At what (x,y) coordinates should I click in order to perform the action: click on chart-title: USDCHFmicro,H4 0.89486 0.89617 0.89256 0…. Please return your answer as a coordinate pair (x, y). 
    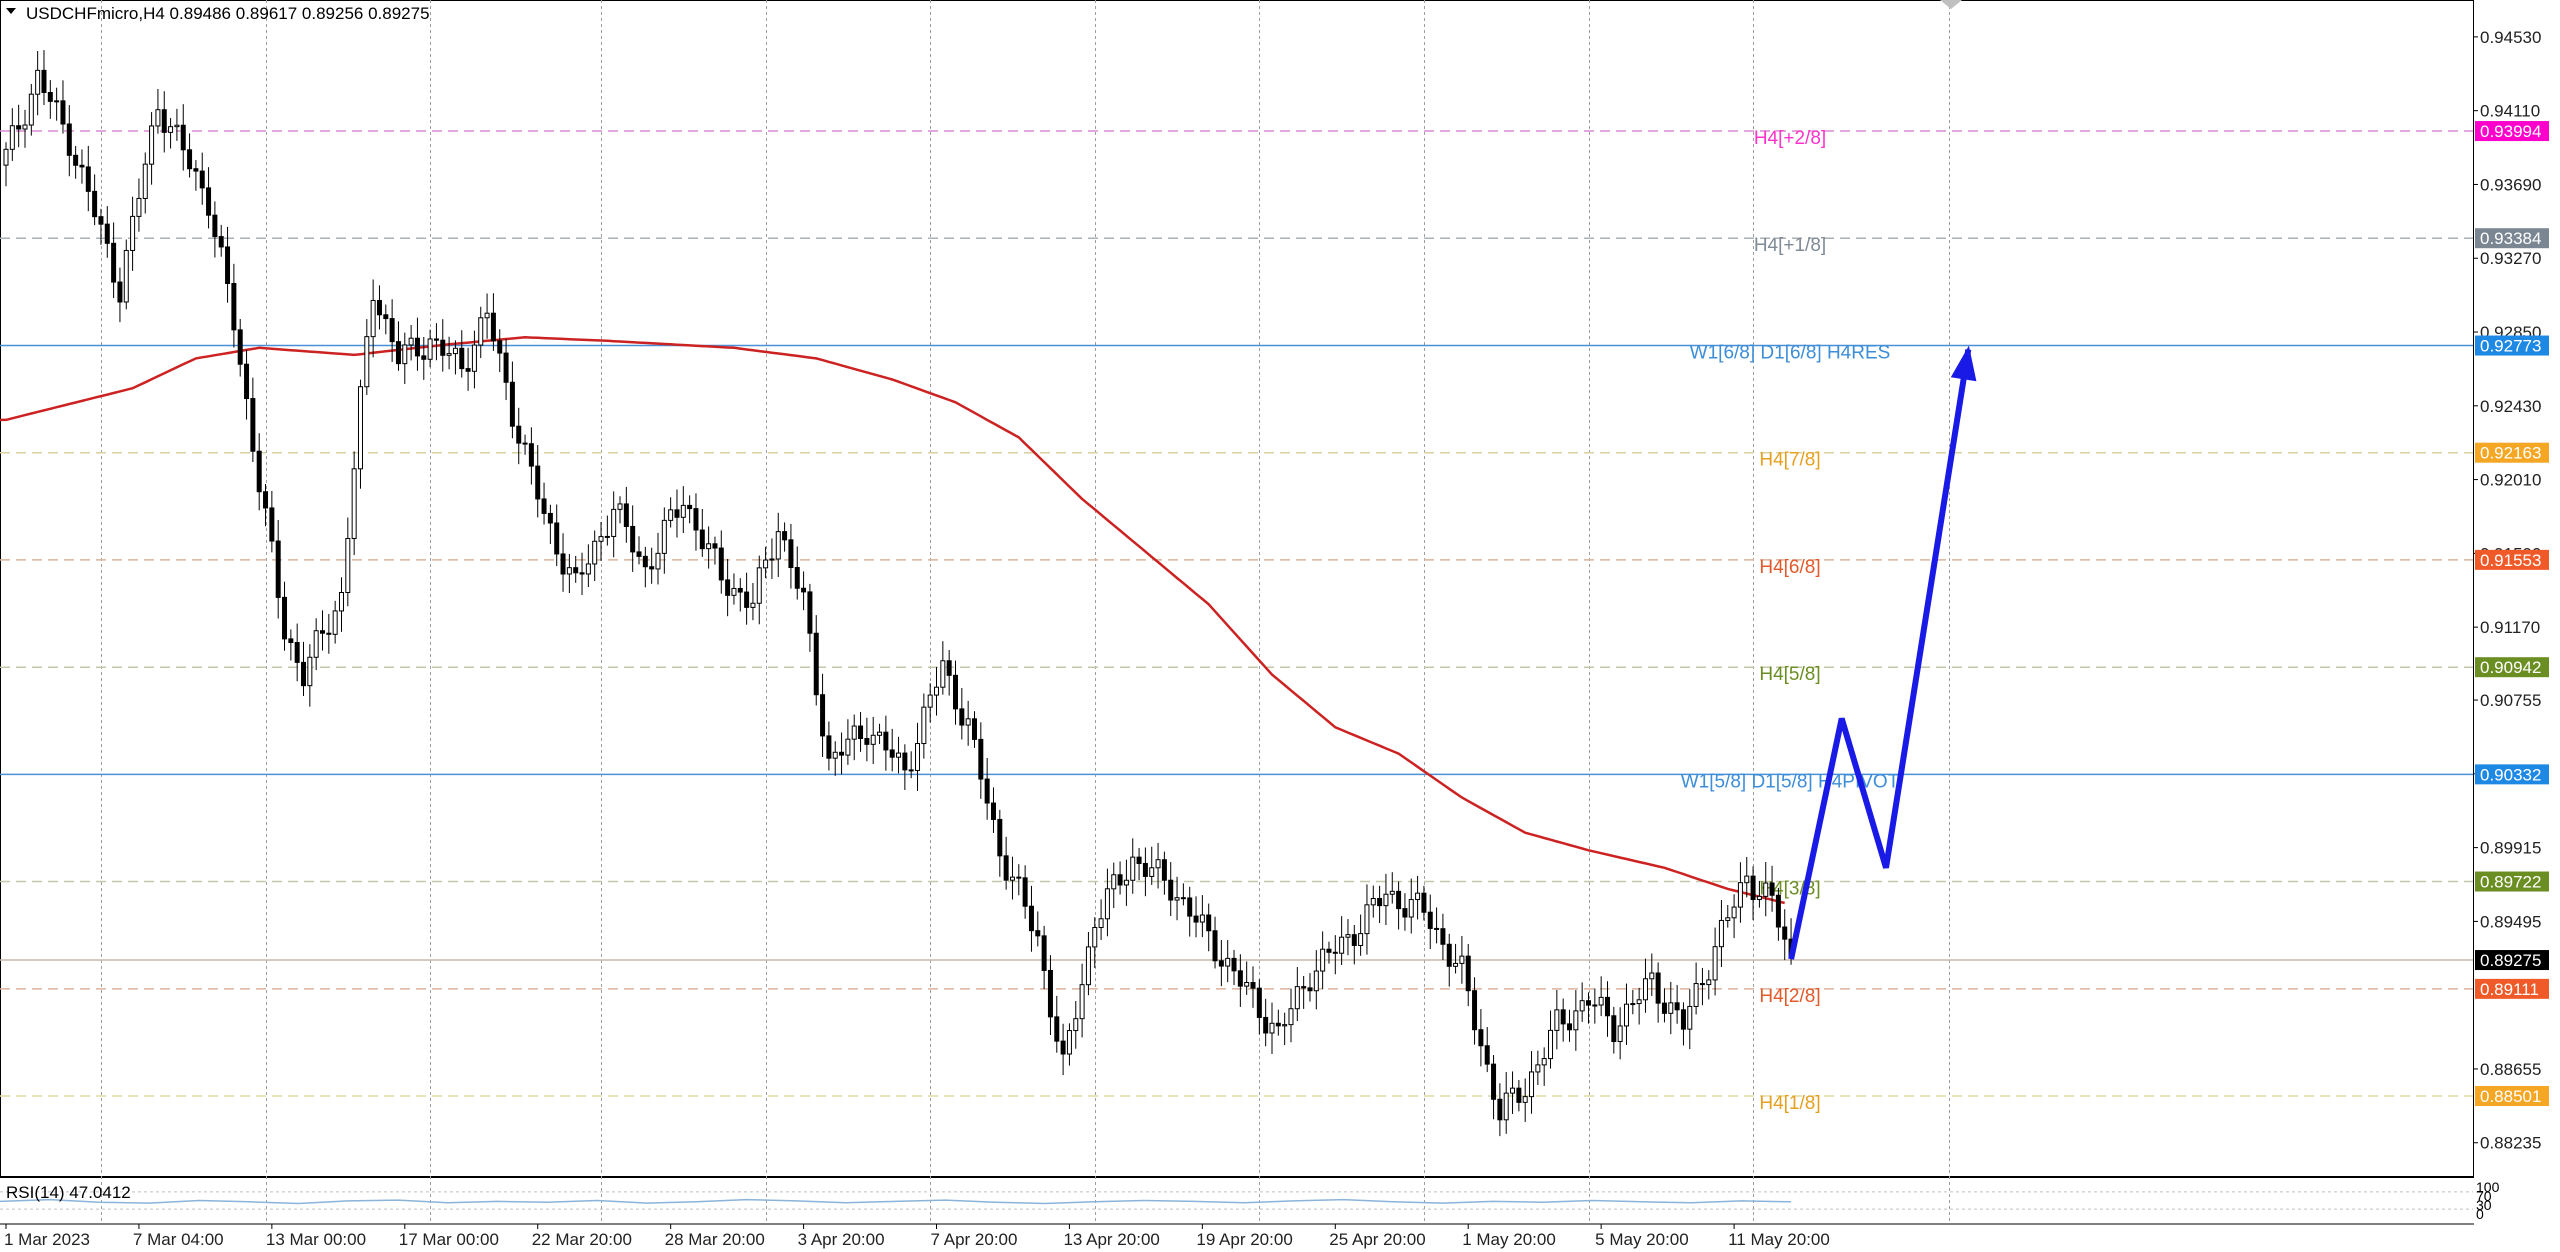
    Looking at the image, I should click on (228, 13).